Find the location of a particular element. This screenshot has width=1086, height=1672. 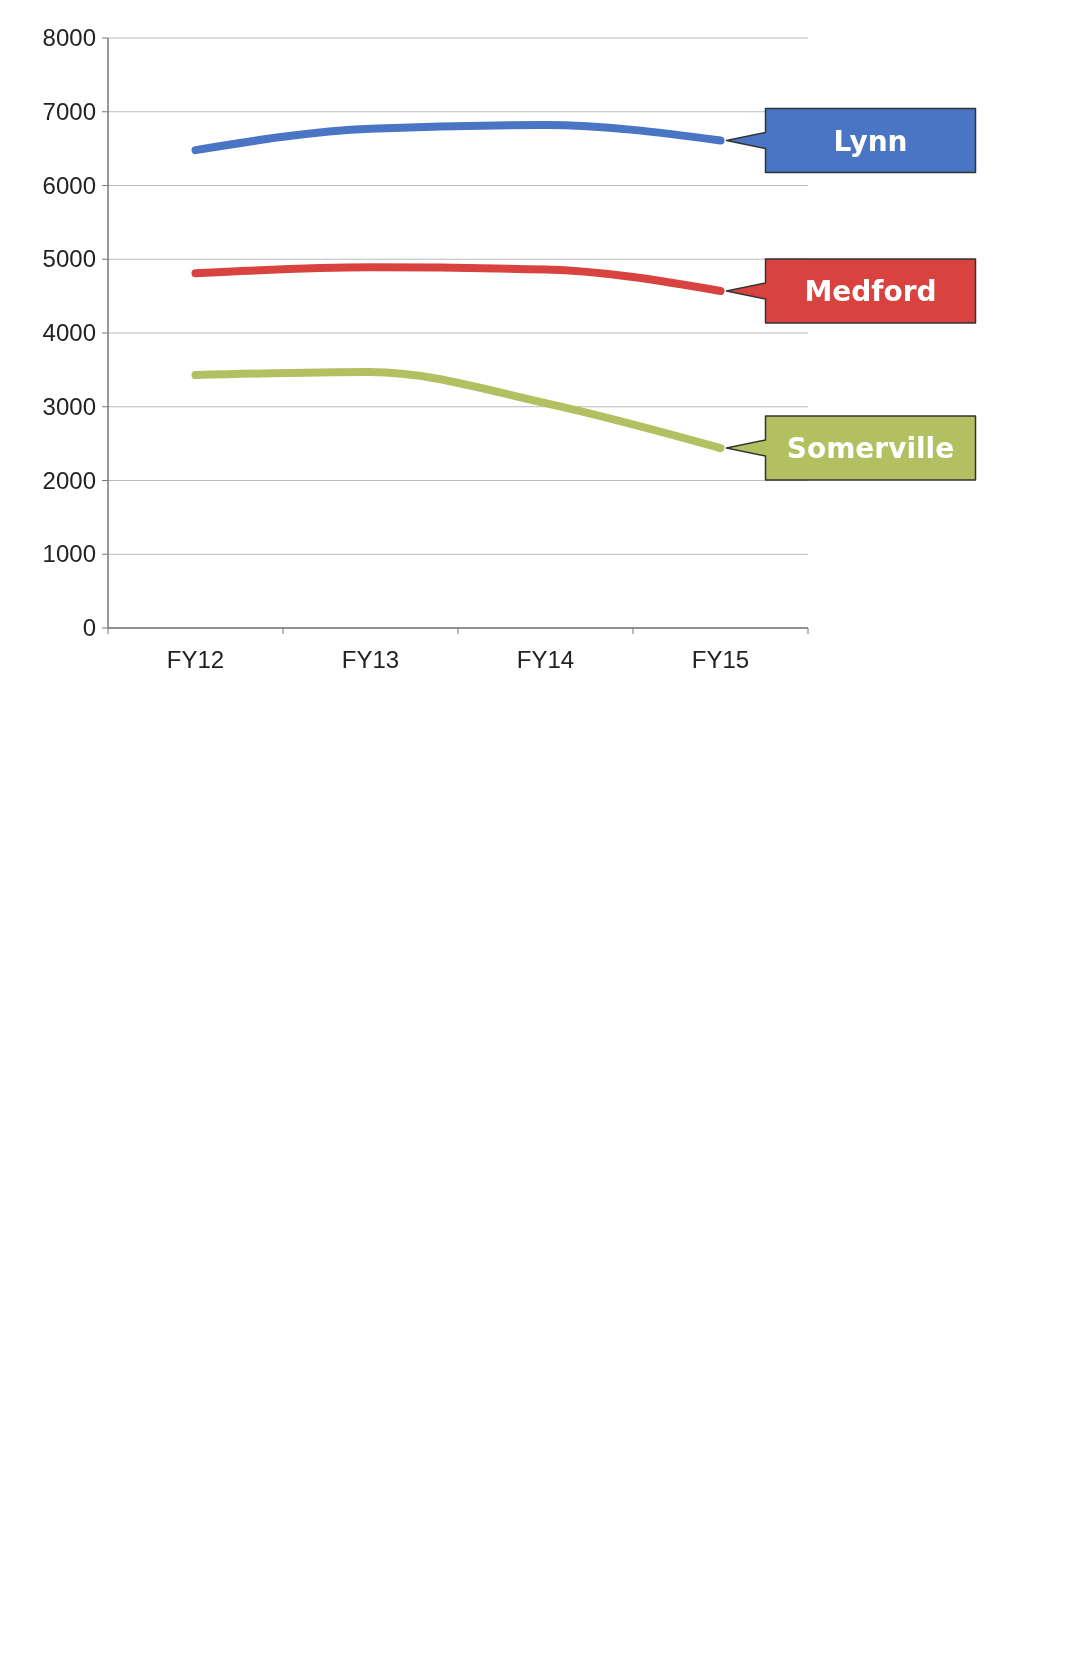

y-tick-label: 4000 is located at coordinates (69, 332).